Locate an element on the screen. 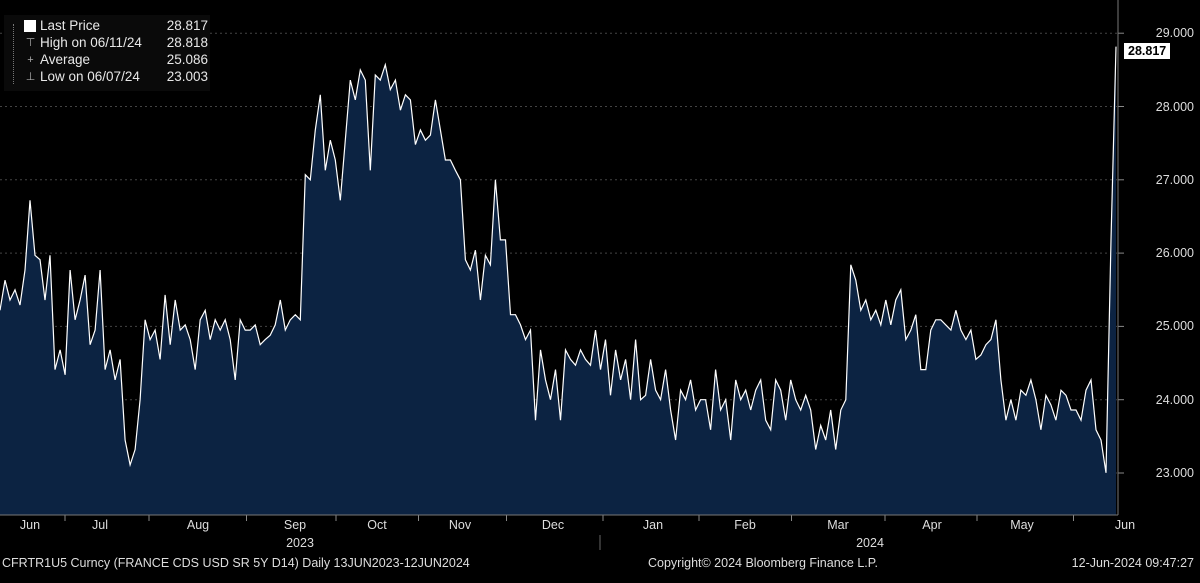 The height and width of the screenshot is (583, 1200). footer-timestamp: 12-Jun-2024 09:47:27 is located at coordinates (1132, 563).